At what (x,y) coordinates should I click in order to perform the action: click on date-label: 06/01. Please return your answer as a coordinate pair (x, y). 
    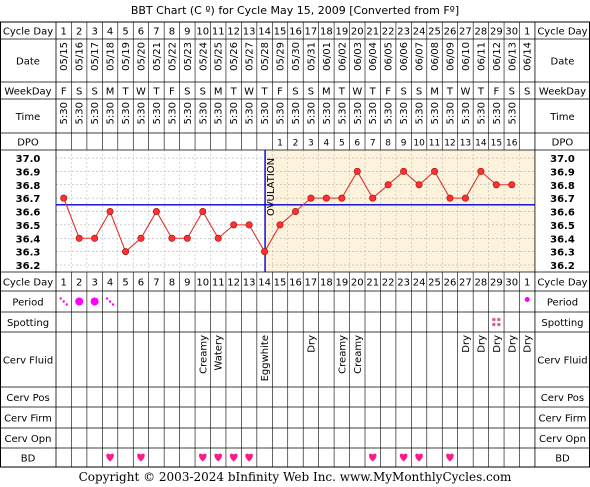
    Looking at the image, I should click on (327, 56).